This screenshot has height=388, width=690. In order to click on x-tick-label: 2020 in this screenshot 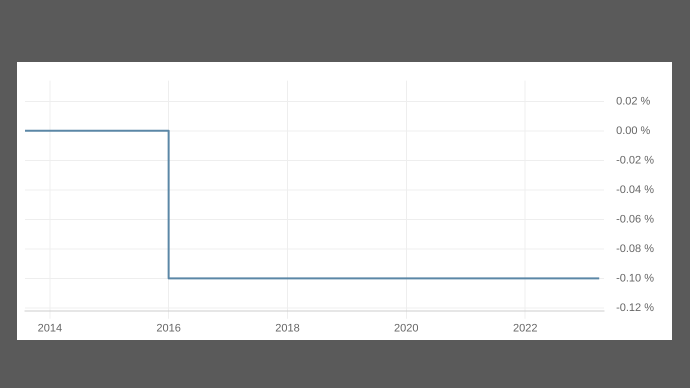, I will do `click(406, 328)`.